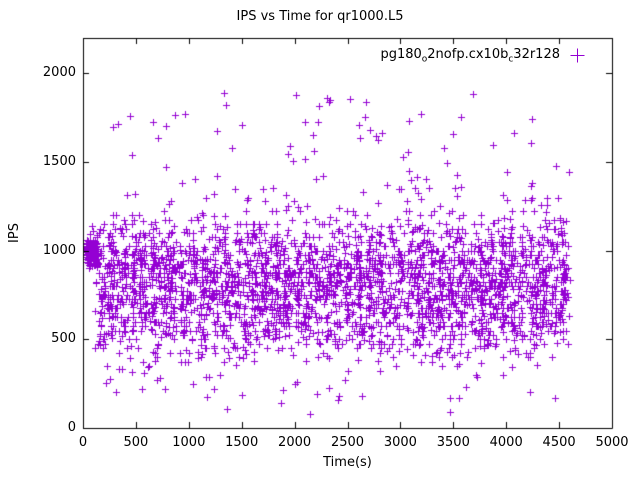  Describe the element at coordinates (83, 442) in the screenshot. I see `x-tick-label: 0` at that location.